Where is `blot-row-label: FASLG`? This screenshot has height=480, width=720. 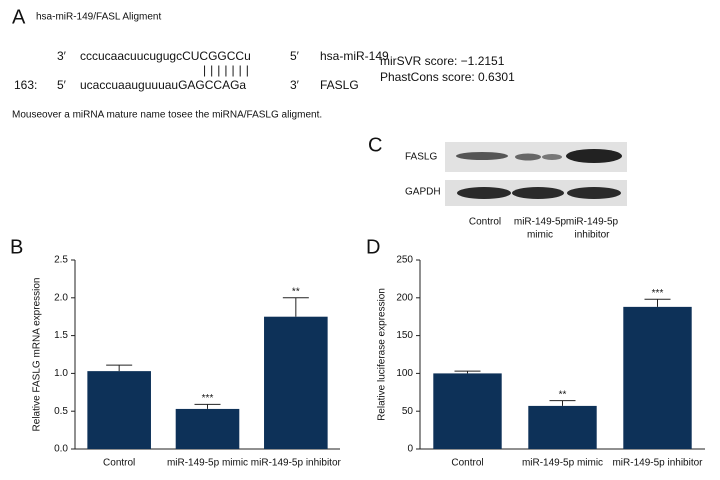 blot-row-label: FASLG is located at coordinates (421, 157).